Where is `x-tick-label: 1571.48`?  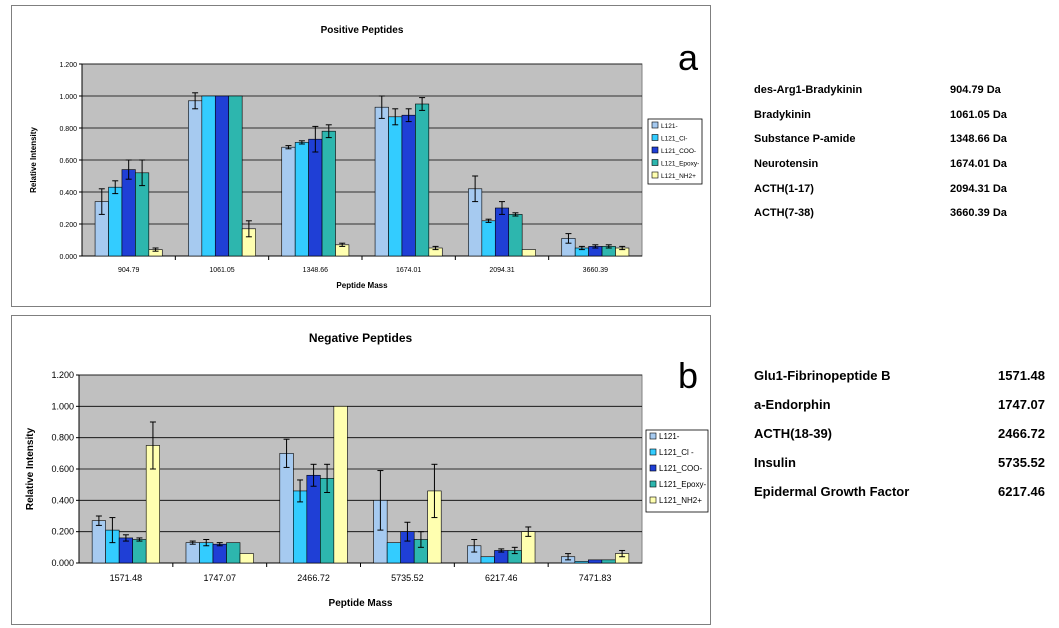
x-tick-label: 1571.48 is located at coordinates (126, 578).